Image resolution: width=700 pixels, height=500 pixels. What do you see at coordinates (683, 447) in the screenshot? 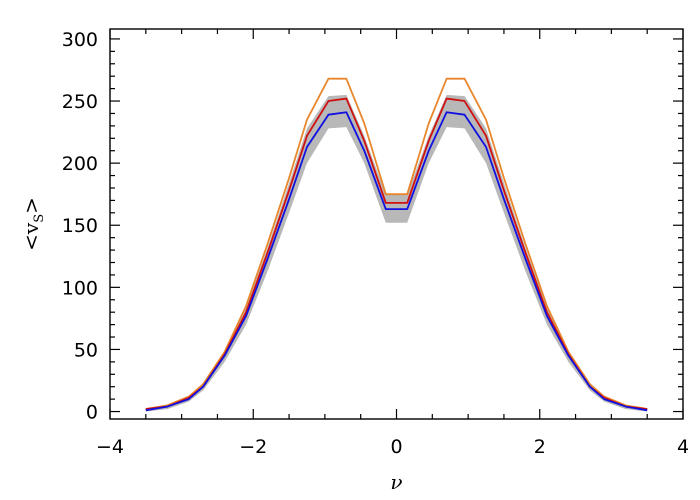
I see `x-tick-label: 4` at bounding box center [683, 447].